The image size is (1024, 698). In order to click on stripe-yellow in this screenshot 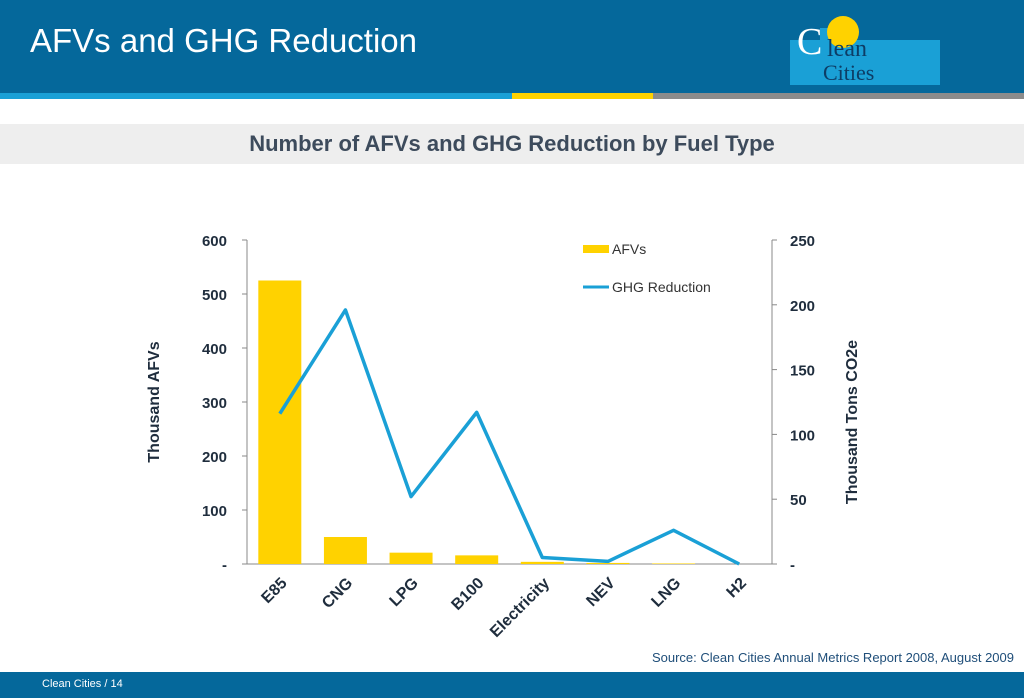, I will do `click(582, 96)`.